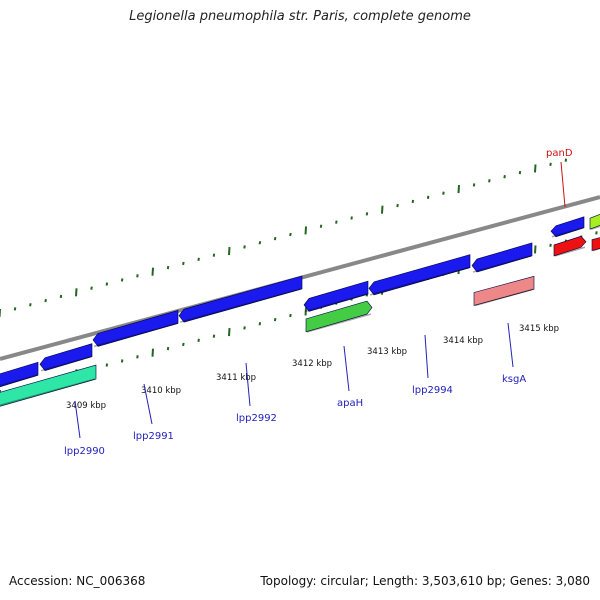  What do you see at coordinates (432, 390) in the screenshot?
I see `gene-label: lpp2994` at bounding box center [432, 390].